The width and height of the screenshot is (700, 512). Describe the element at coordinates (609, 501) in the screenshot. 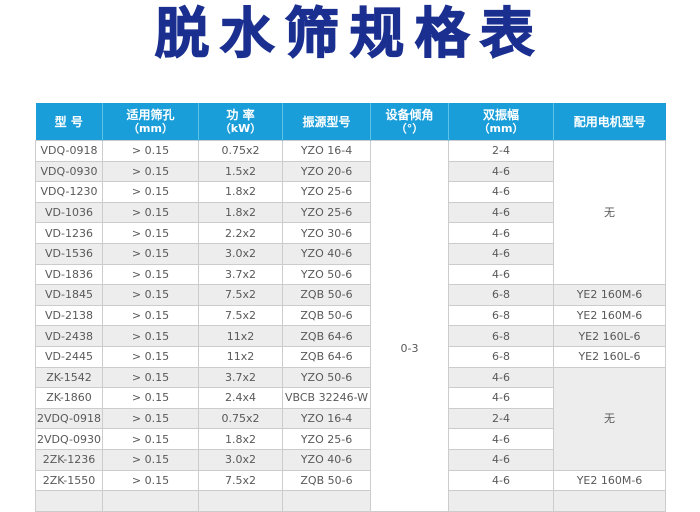

I see `cell-motor` at that location.